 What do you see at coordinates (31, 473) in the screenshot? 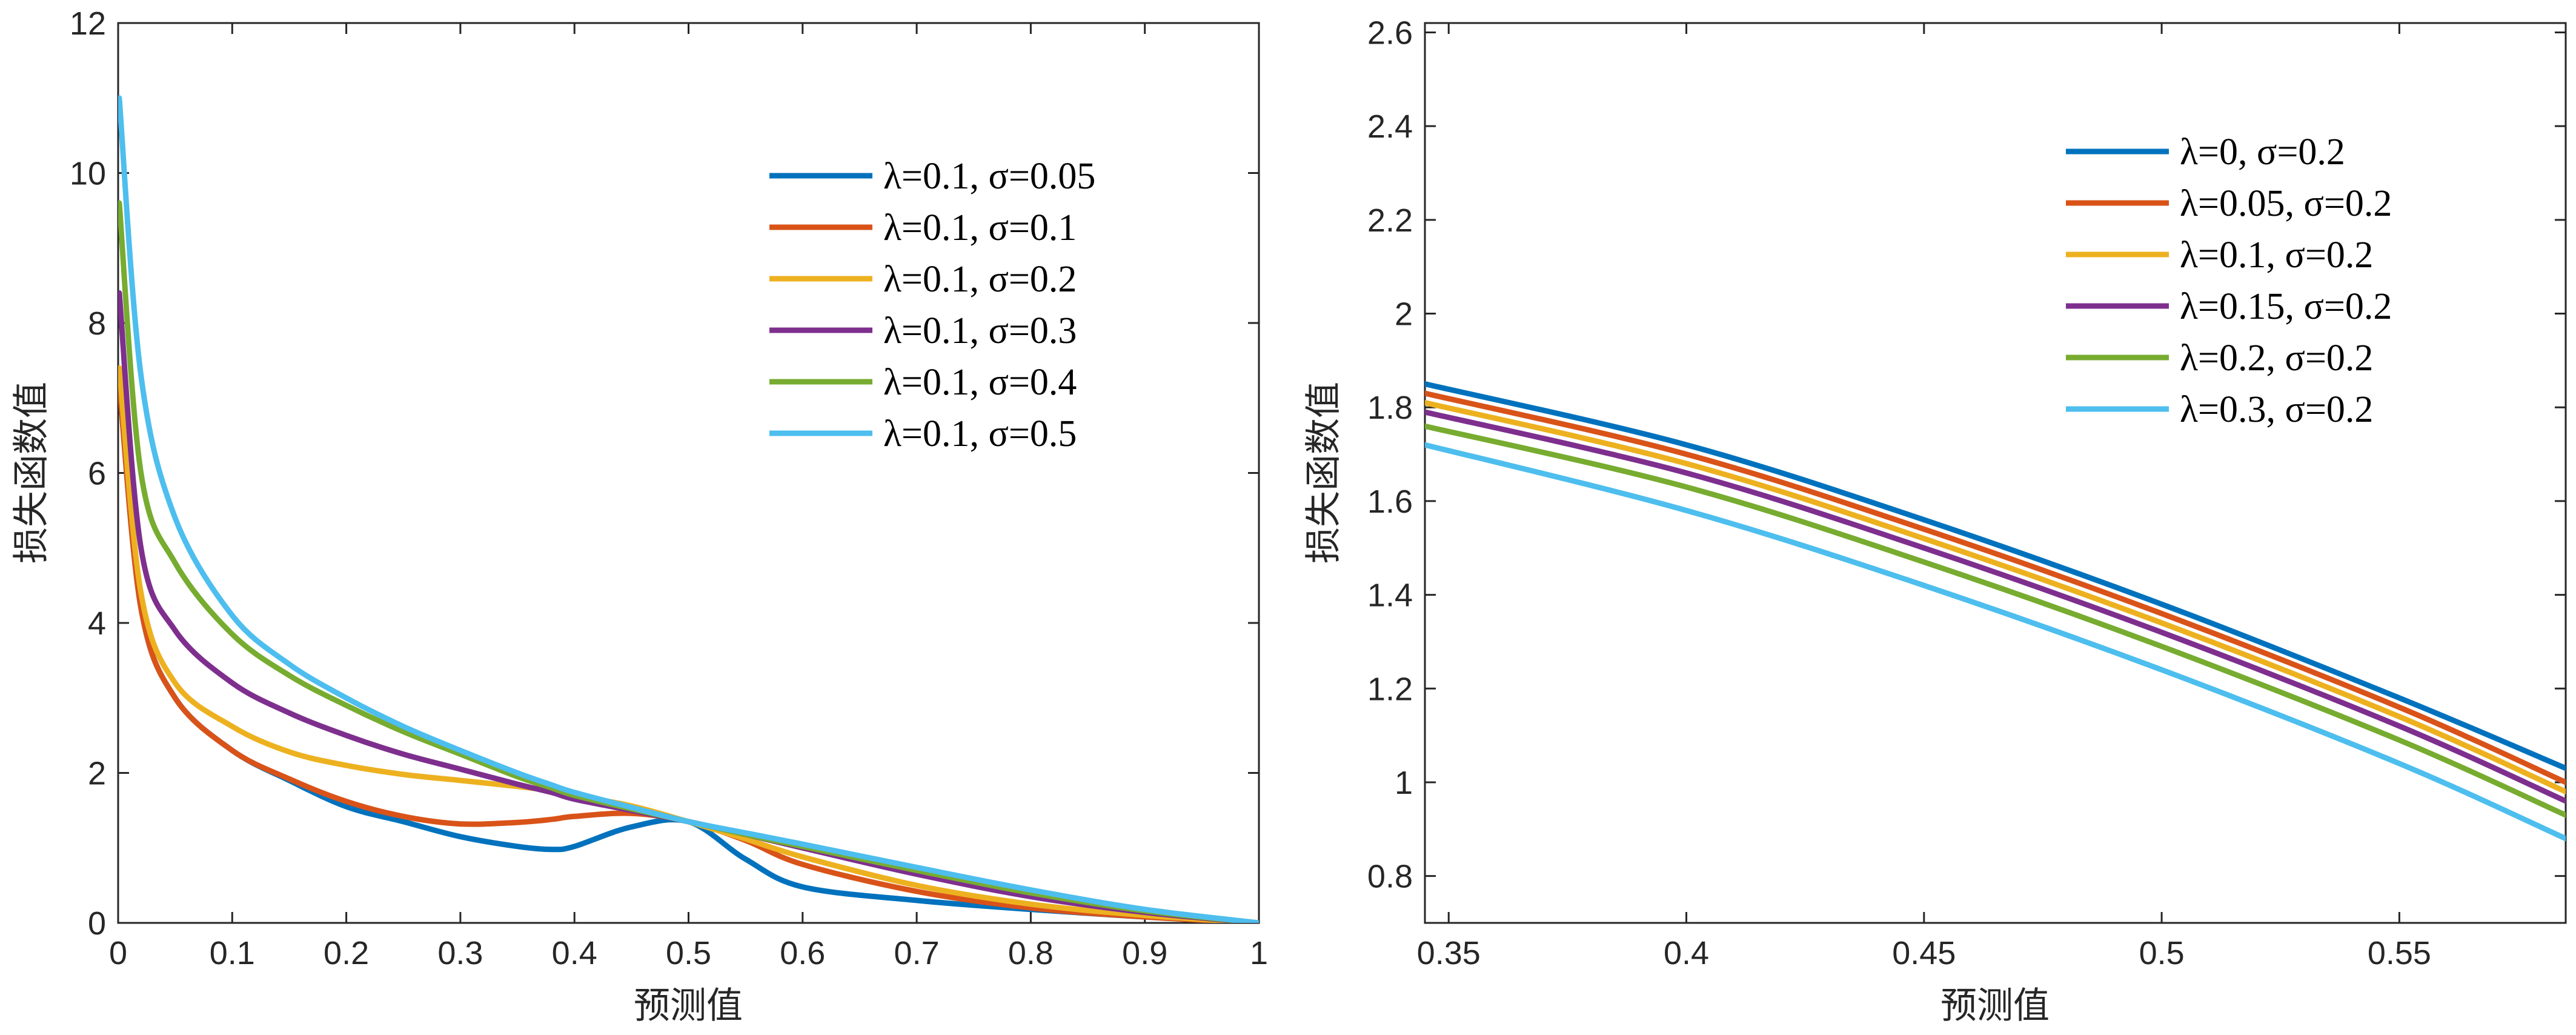
I see `left-y-axis-title: 损失函数值` at bounding box center [31, 473].